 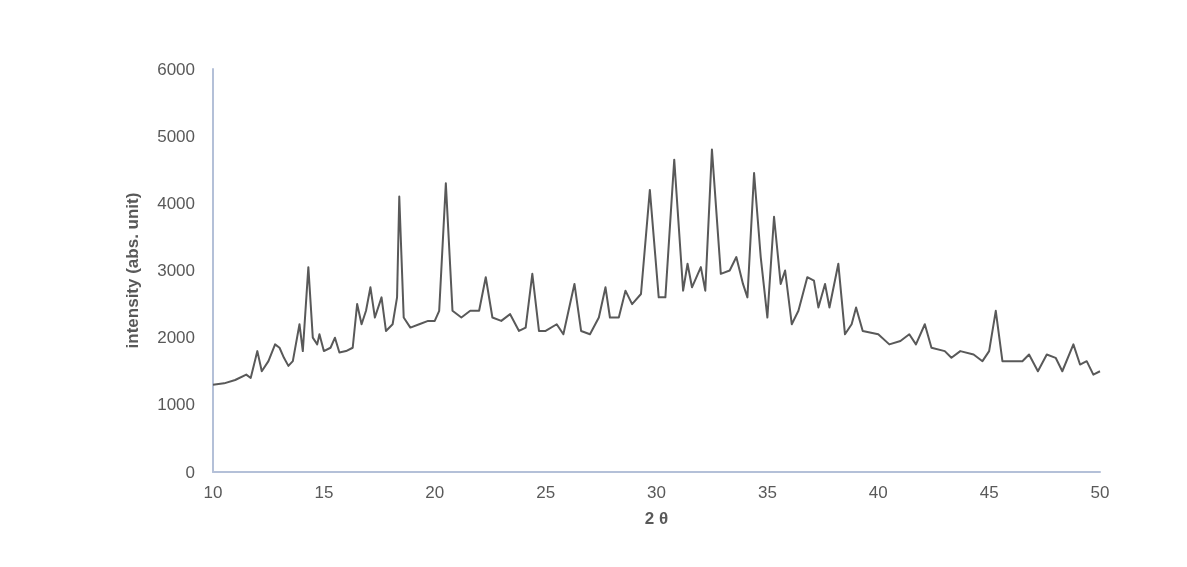 I want to click on x-tick-label: 25, so click(x=546, y=492).